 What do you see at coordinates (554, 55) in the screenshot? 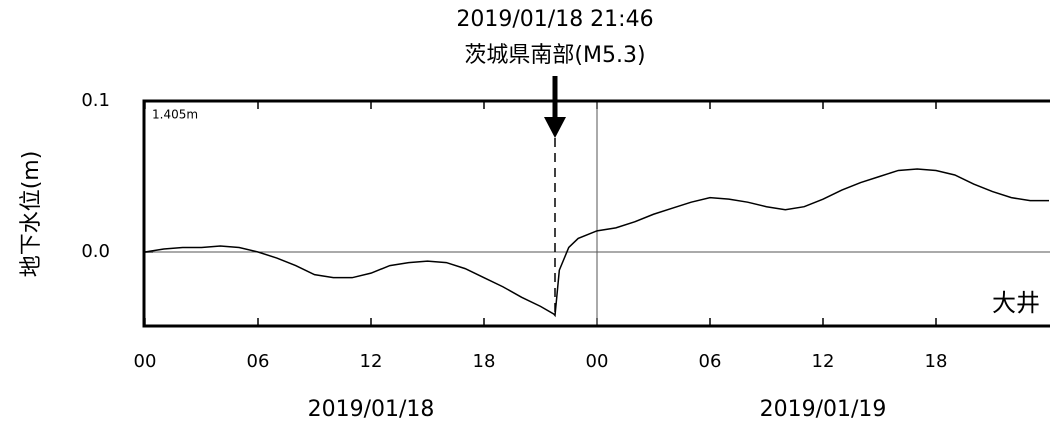
I see `event-name: 茨城県南部(M5.3)` at bounding box center [554, 55].